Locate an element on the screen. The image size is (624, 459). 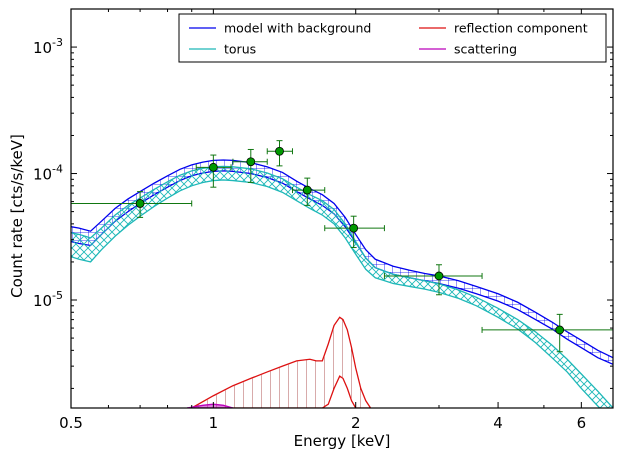
y-tick-label: 10⁻⁴ is located at coordinates (48, 173).